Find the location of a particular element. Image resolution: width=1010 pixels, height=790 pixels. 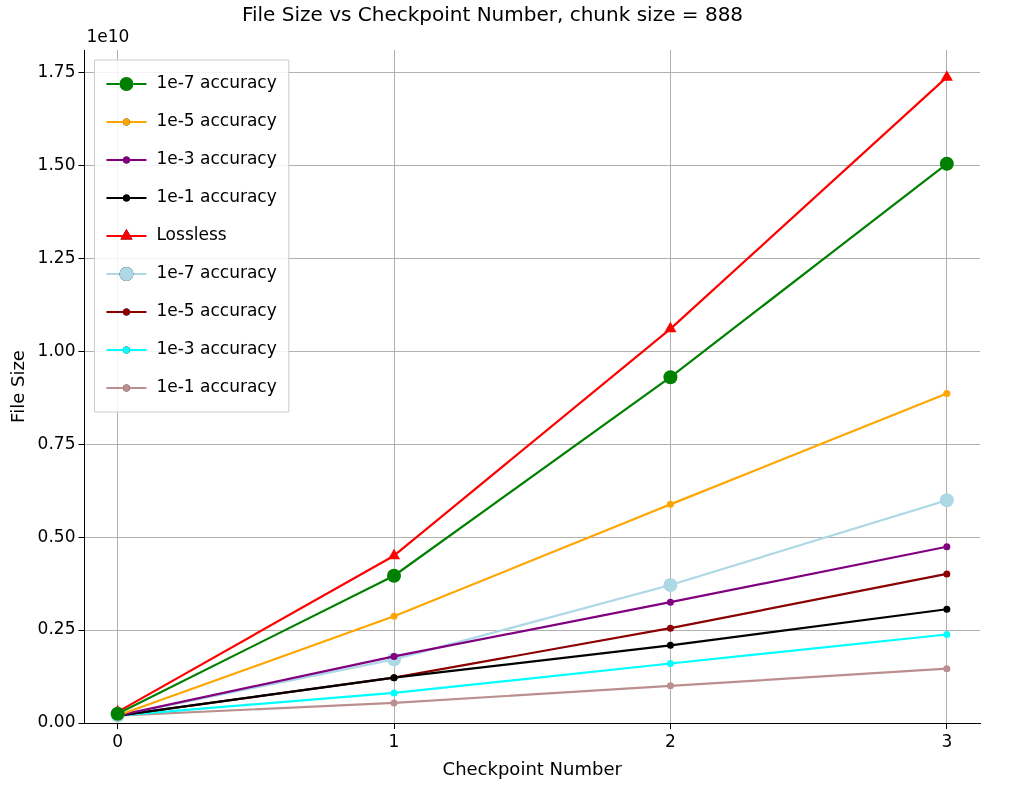

y-tick-label: 1.75 is located at coordinates (56, 70).